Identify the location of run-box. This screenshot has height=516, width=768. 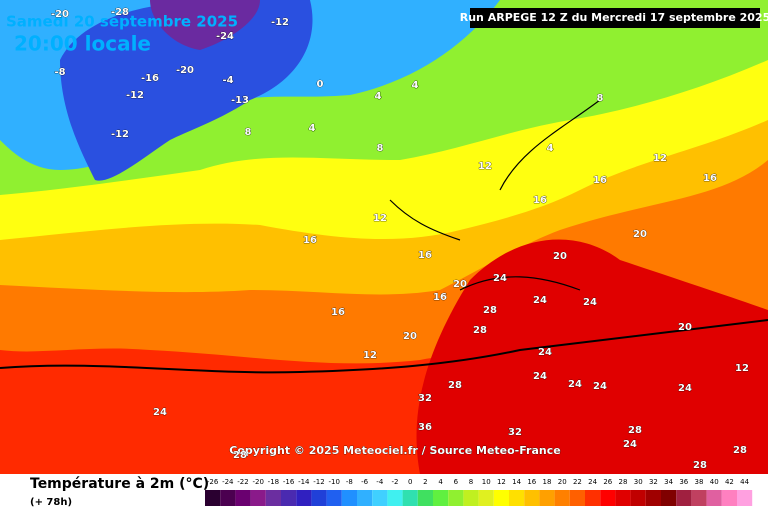
(615, 18).